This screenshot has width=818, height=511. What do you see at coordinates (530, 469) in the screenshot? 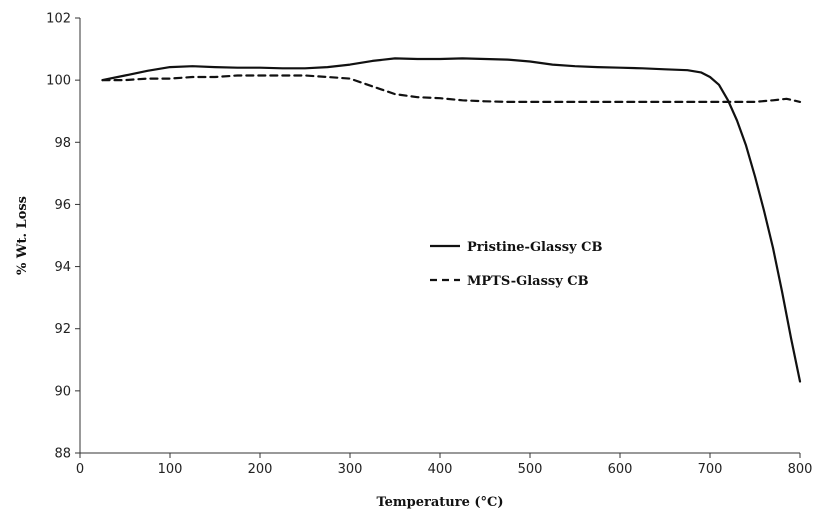
I see `x-tick-label: 500` at bounding box center [530, 469].